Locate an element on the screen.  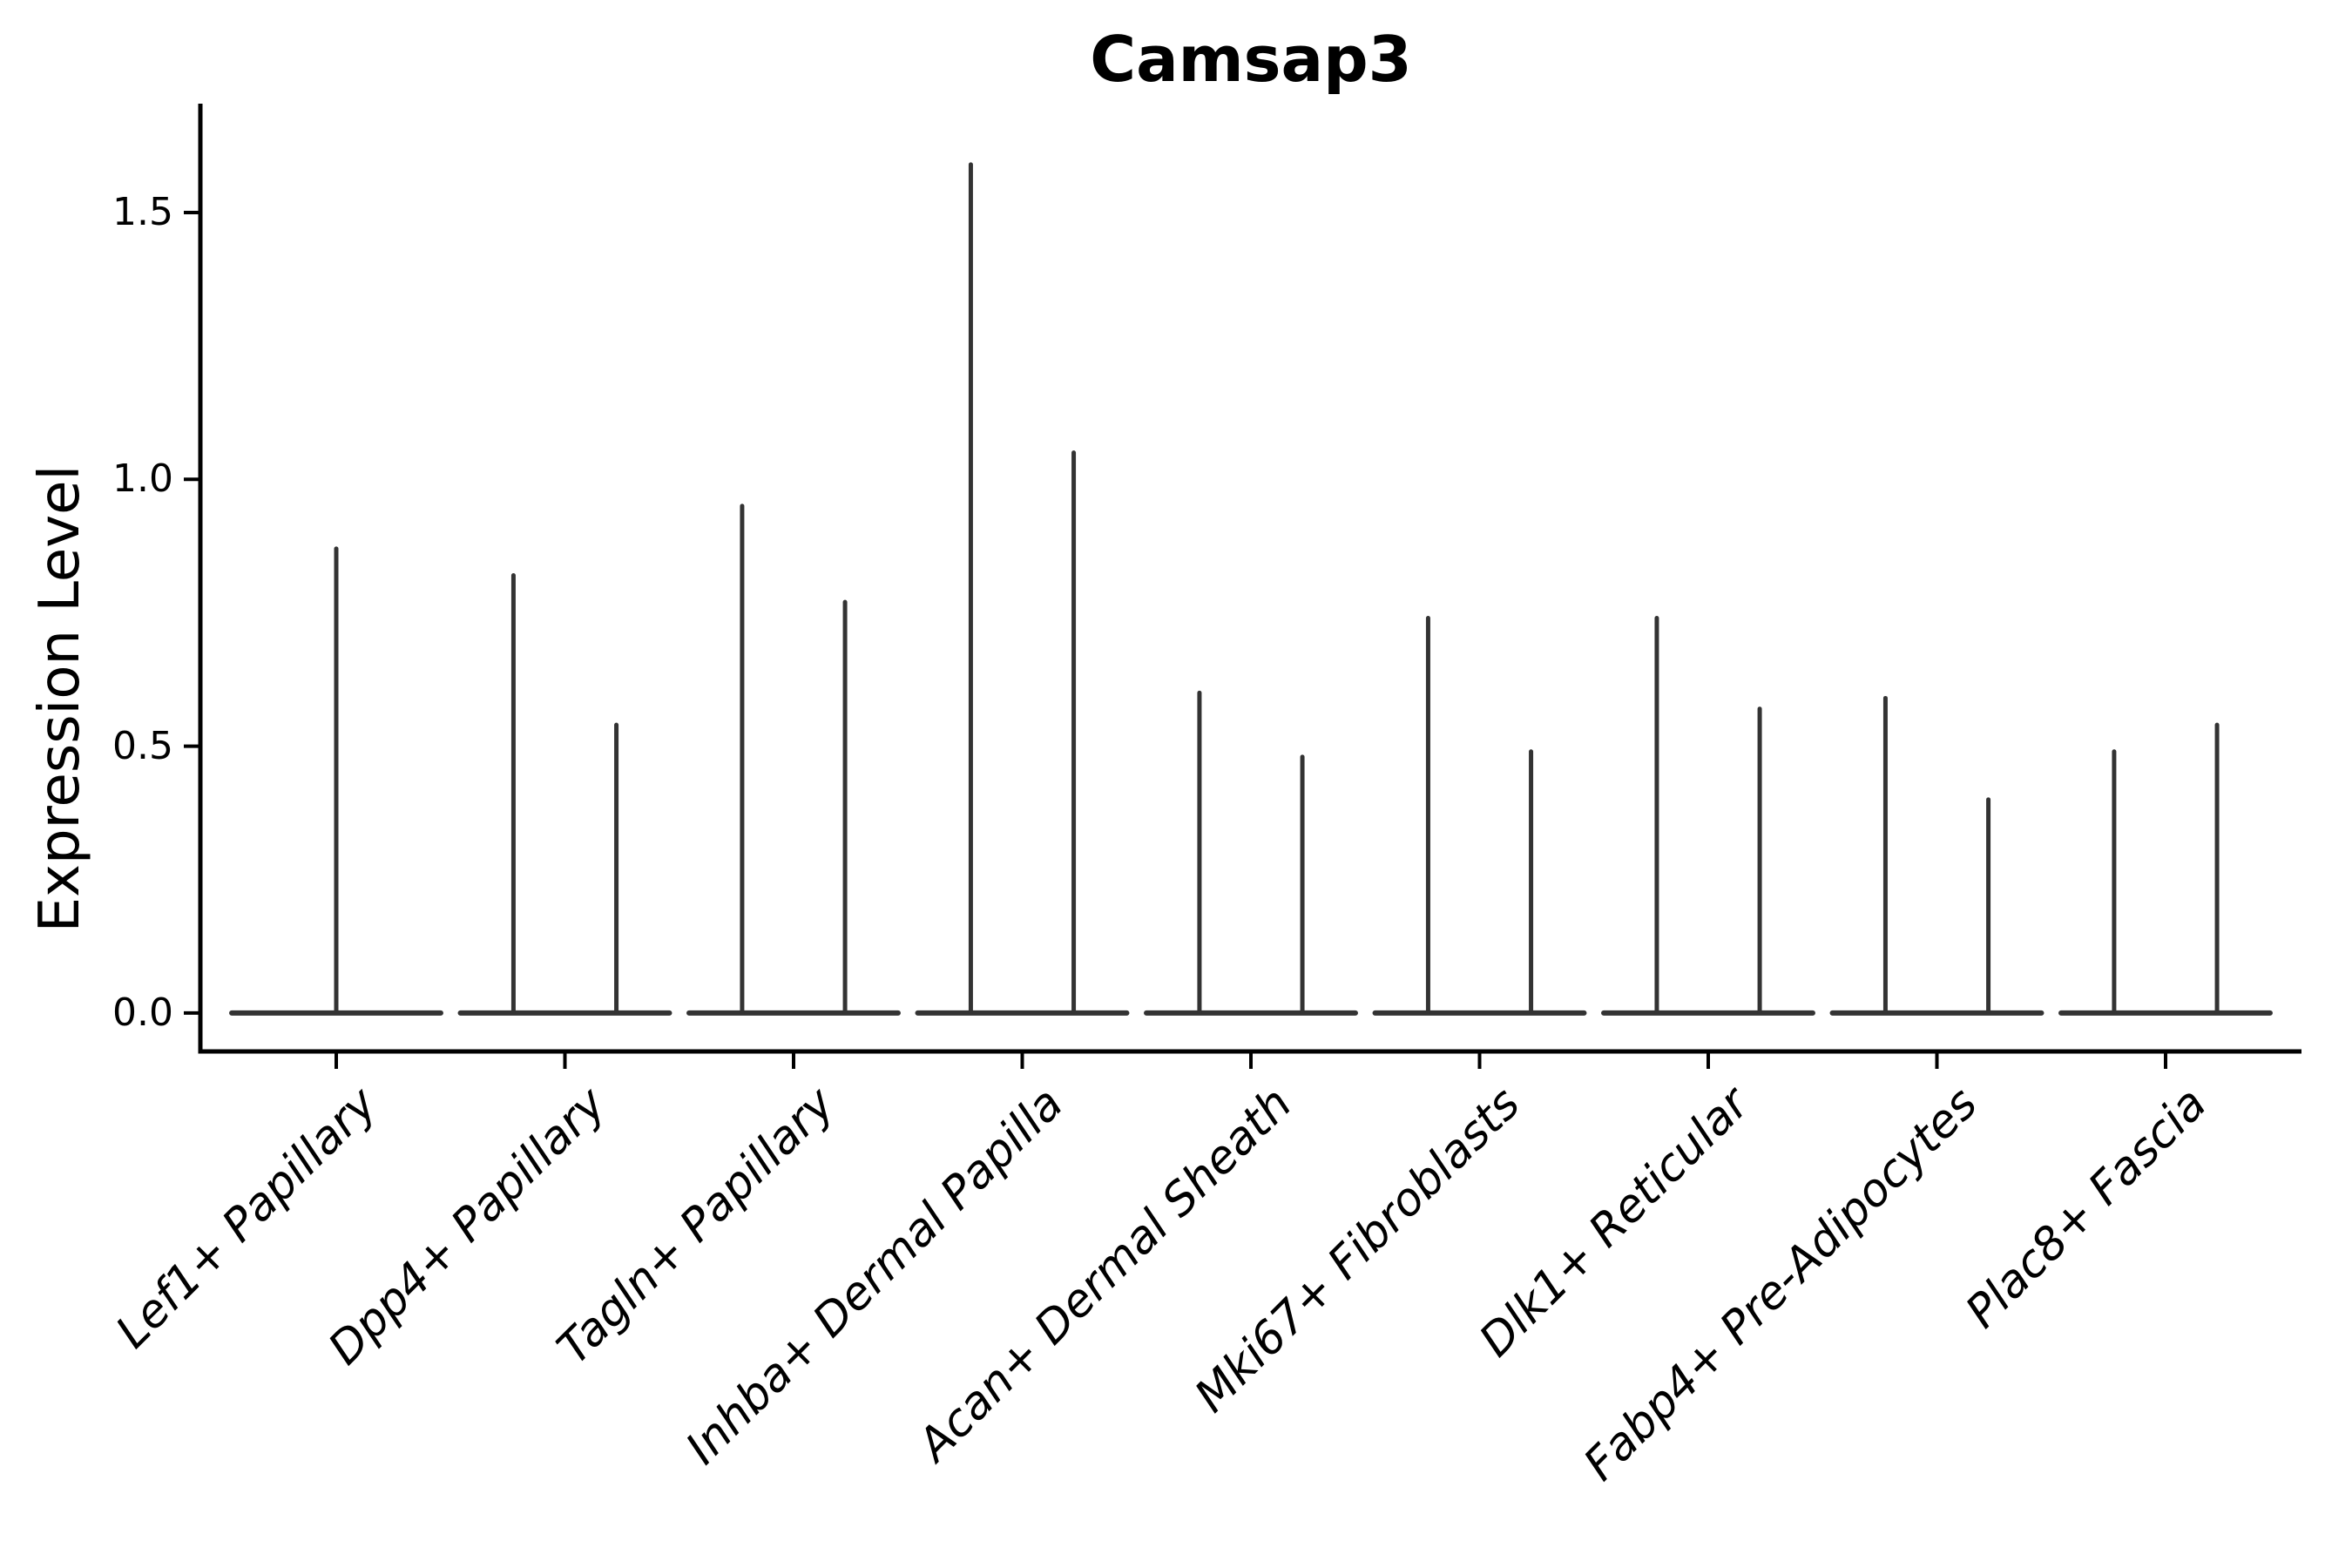
y-tick-label: 0.5 is located at coordinates (142, 746).